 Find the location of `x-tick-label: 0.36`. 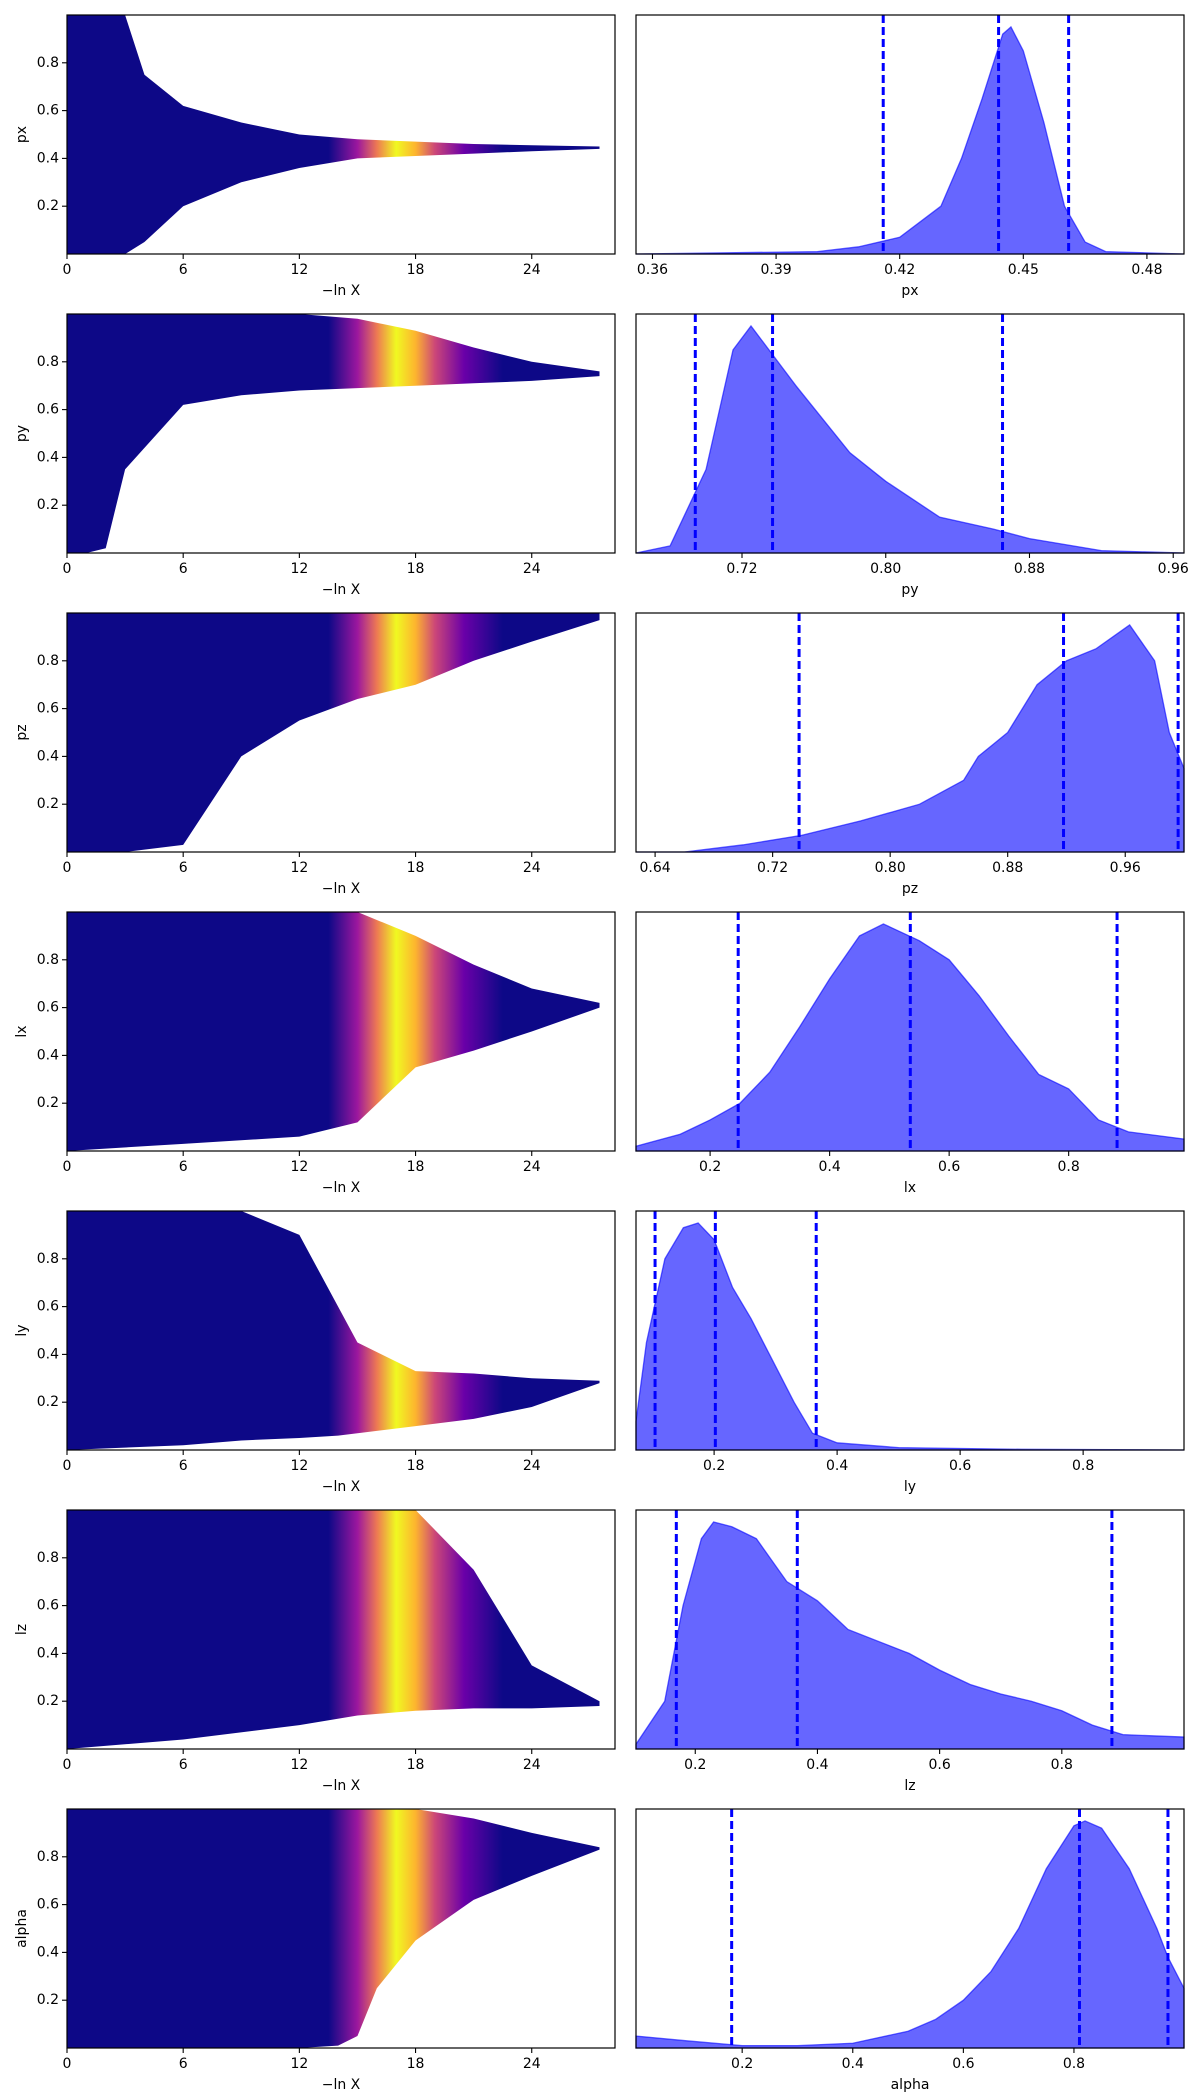

x-tick-label: 0.36 is located at coordinates (652, 270).